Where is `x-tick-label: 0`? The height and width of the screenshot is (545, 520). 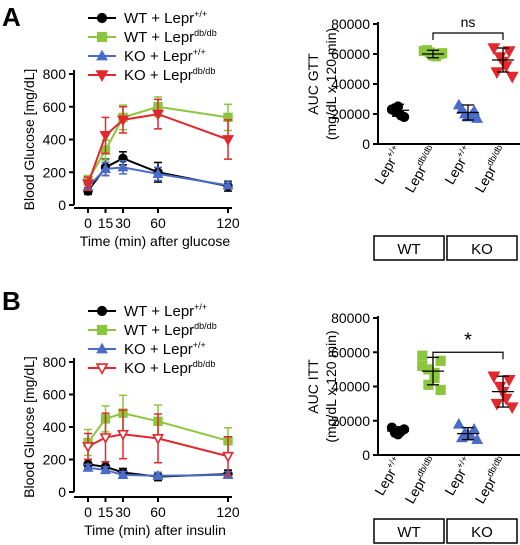
x-tick-label: 0 is located at coordinates (88, 223).